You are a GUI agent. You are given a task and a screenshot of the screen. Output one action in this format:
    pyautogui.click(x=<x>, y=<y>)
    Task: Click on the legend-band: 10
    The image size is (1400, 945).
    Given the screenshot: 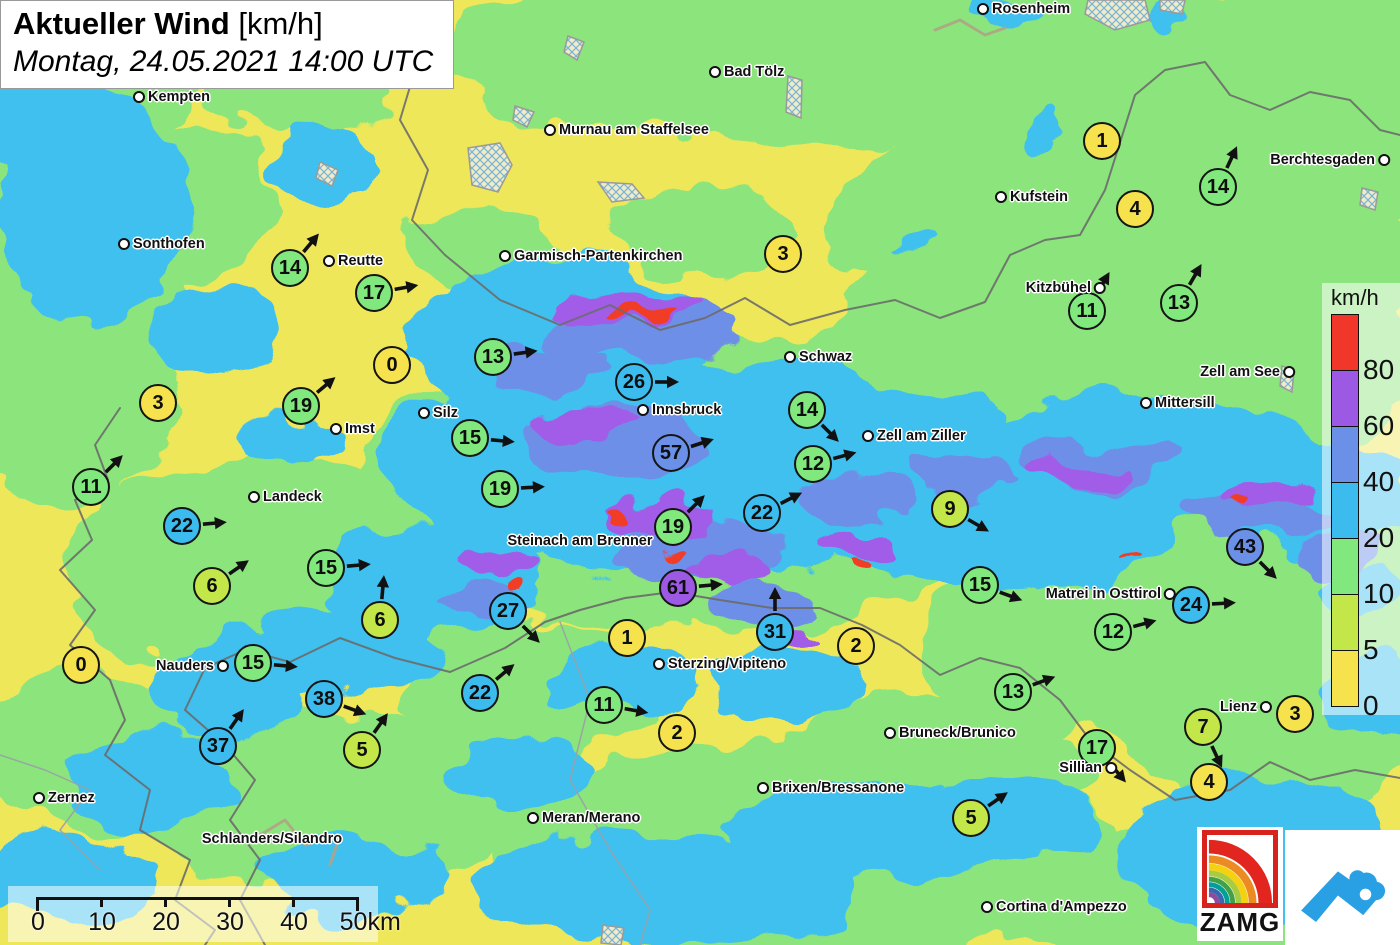 What is the action you would take?
    pyautogui.click(x=1362, y=574)
    